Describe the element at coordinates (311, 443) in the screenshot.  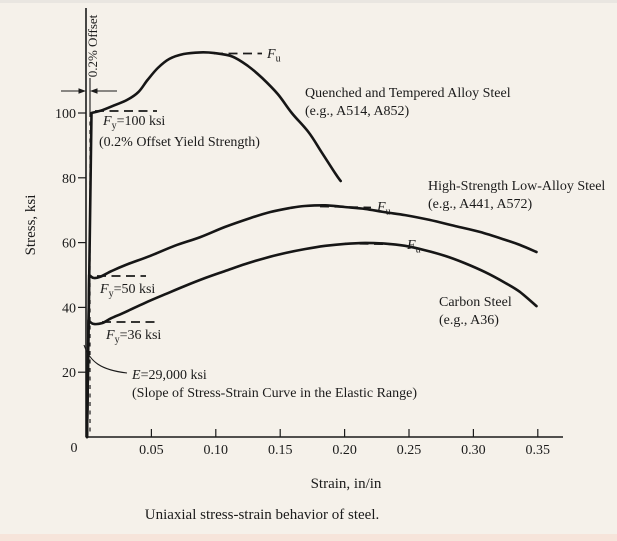
I see `x-axis-ticks: 0 0.05 0.10 0.15 0.20 0.25 0.30 0.35` at that location.